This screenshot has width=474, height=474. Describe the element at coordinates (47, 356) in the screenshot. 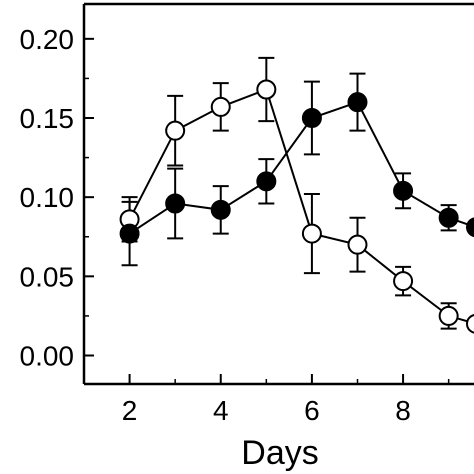

I see `y-tick-label: 0.00` at that location.